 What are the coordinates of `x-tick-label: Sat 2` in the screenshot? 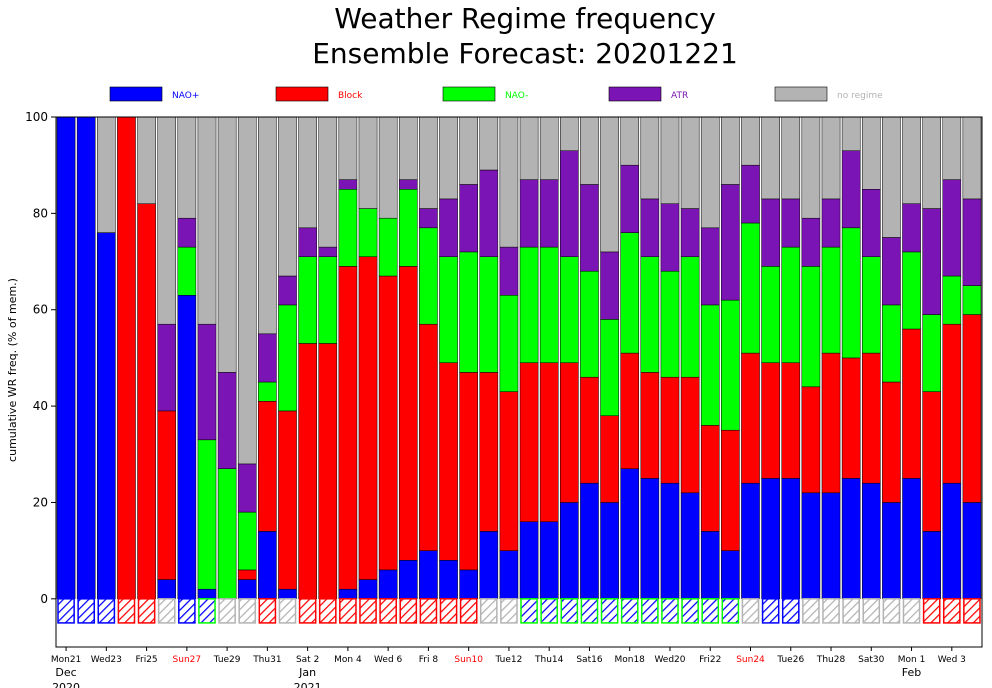 It's located at (307, 660).